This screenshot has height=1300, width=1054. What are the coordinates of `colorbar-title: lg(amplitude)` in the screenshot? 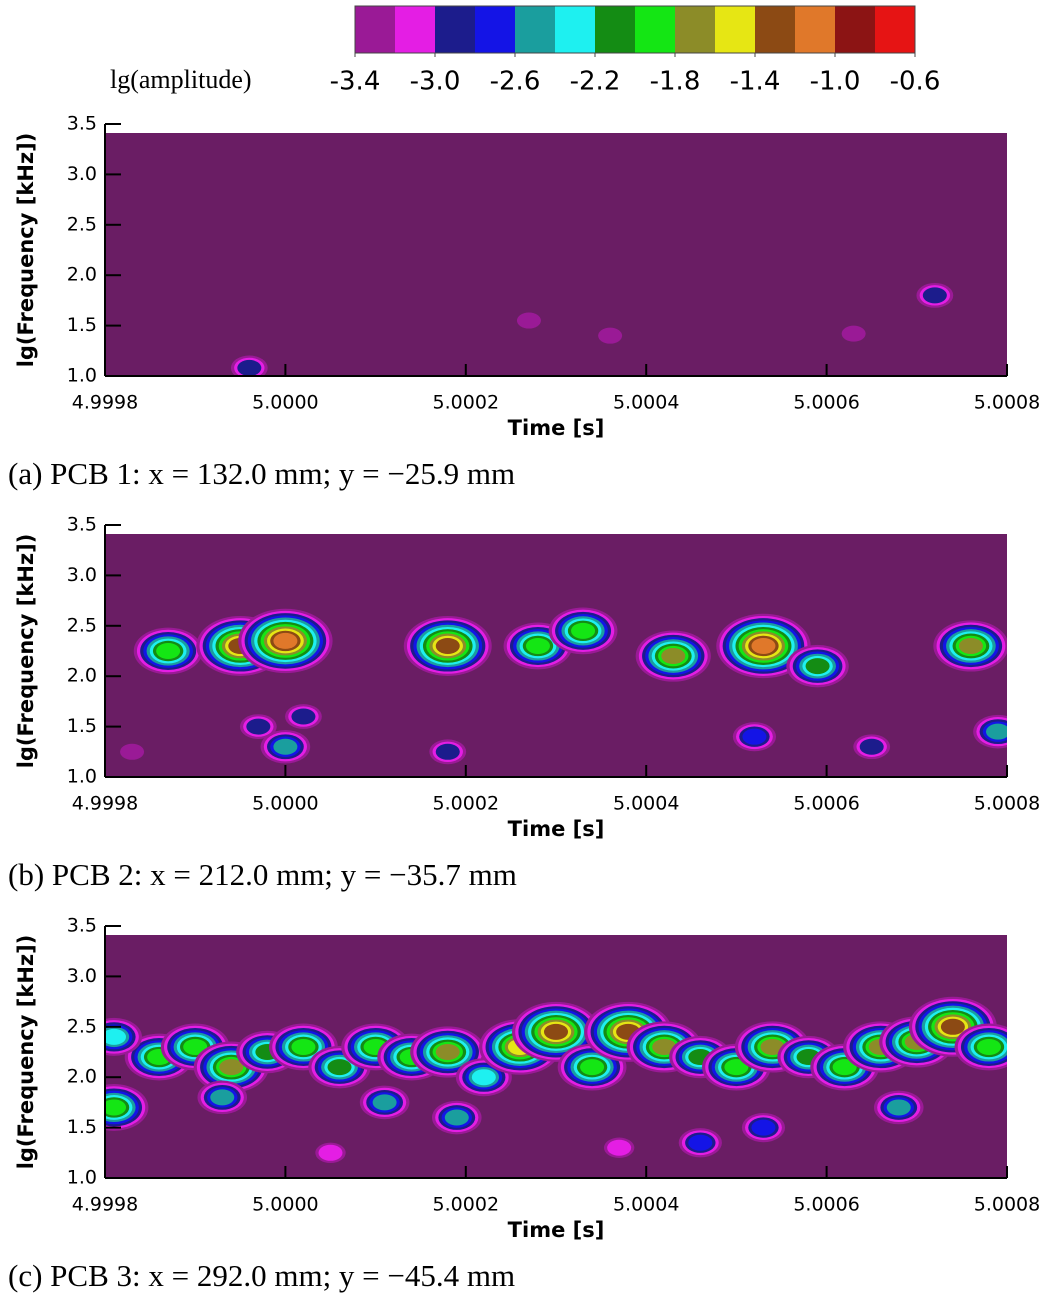 It's located at (181, 79).